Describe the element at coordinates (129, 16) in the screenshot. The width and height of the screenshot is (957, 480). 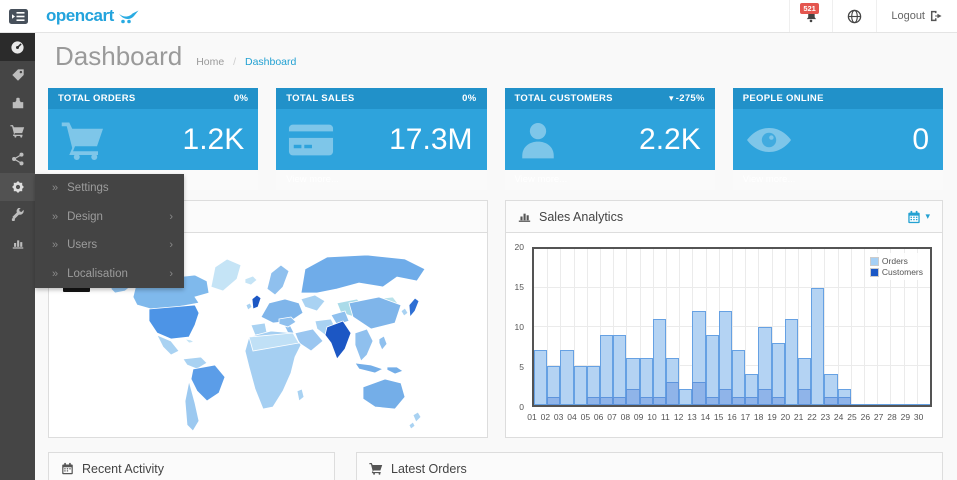
I see `opencart-cart-glyph-icon` at that location.